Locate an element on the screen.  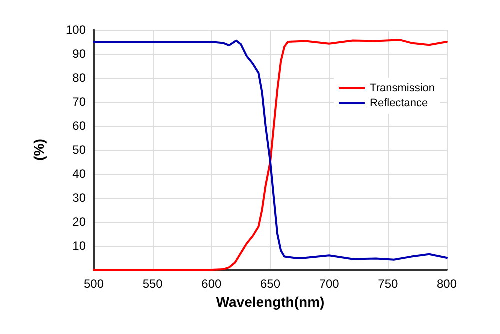
legend-label: Reflectance is located at coordinates (399, 104).